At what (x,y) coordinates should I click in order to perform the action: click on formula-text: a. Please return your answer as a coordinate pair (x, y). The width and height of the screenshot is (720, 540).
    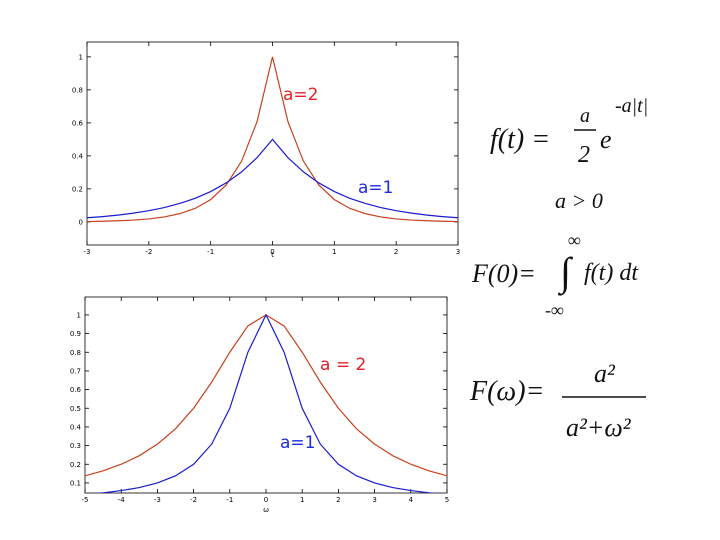
    Looking at the image, I should click on (585, 116).